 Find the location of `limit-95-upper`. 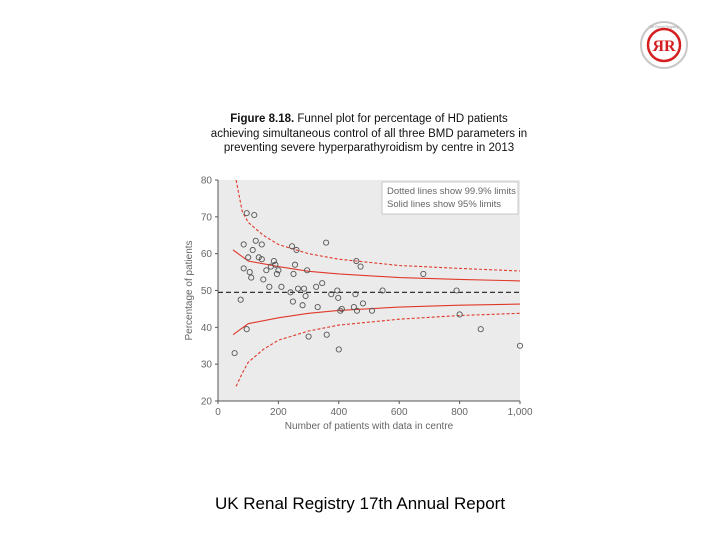

limit-95-upper is located at coordinates (376, 265).